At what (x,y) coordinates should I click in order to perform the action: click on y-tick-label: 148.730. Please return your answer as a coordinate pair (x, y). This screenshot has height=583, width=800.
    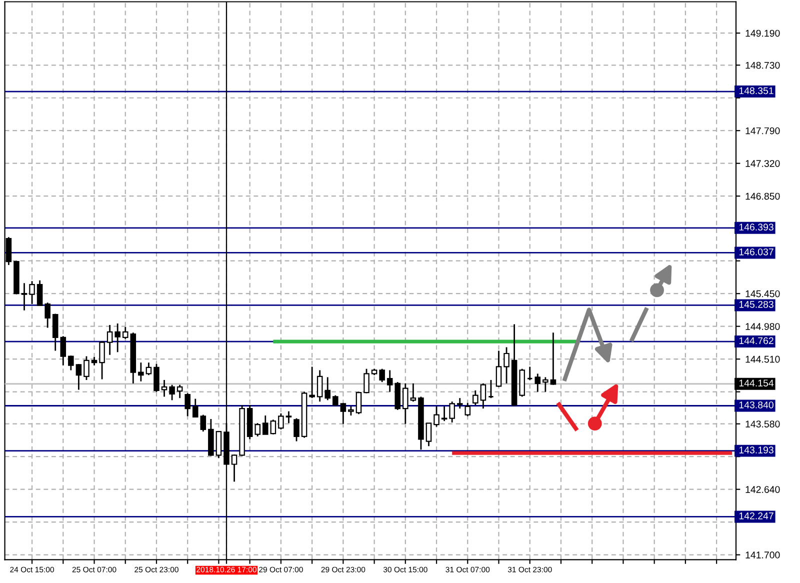
    Looking at the image, I should click on (763, 65).